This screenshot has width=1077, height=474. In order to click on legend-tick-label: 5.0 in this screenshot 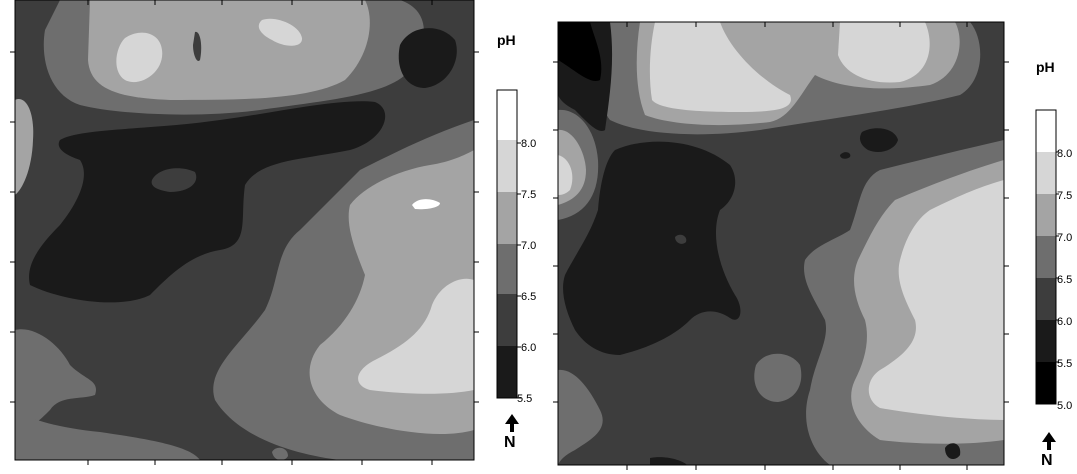, I will do `click(1064, 406)`.